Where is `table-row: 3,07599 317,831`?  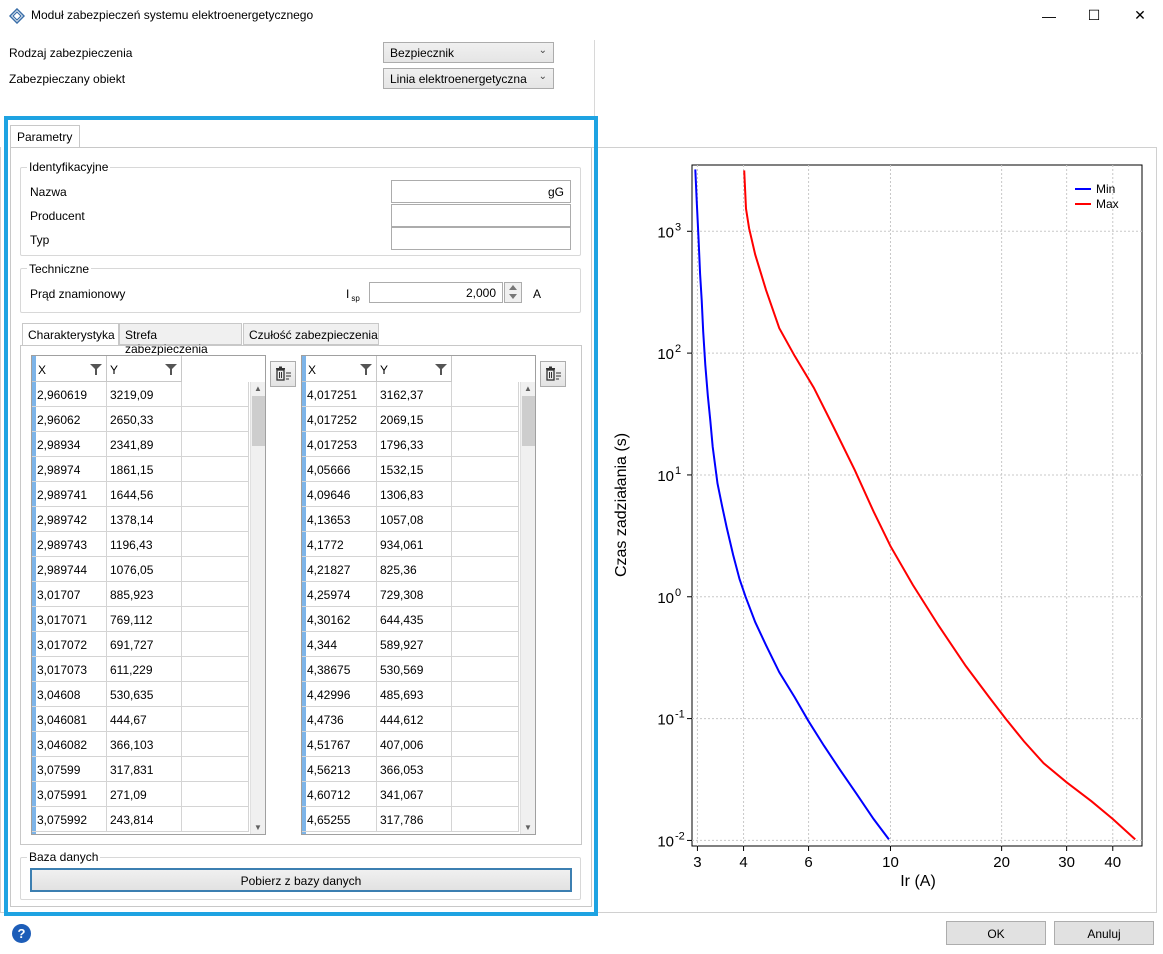
table-row: 3,07599 317,831 is located at coordinates (140, 769).